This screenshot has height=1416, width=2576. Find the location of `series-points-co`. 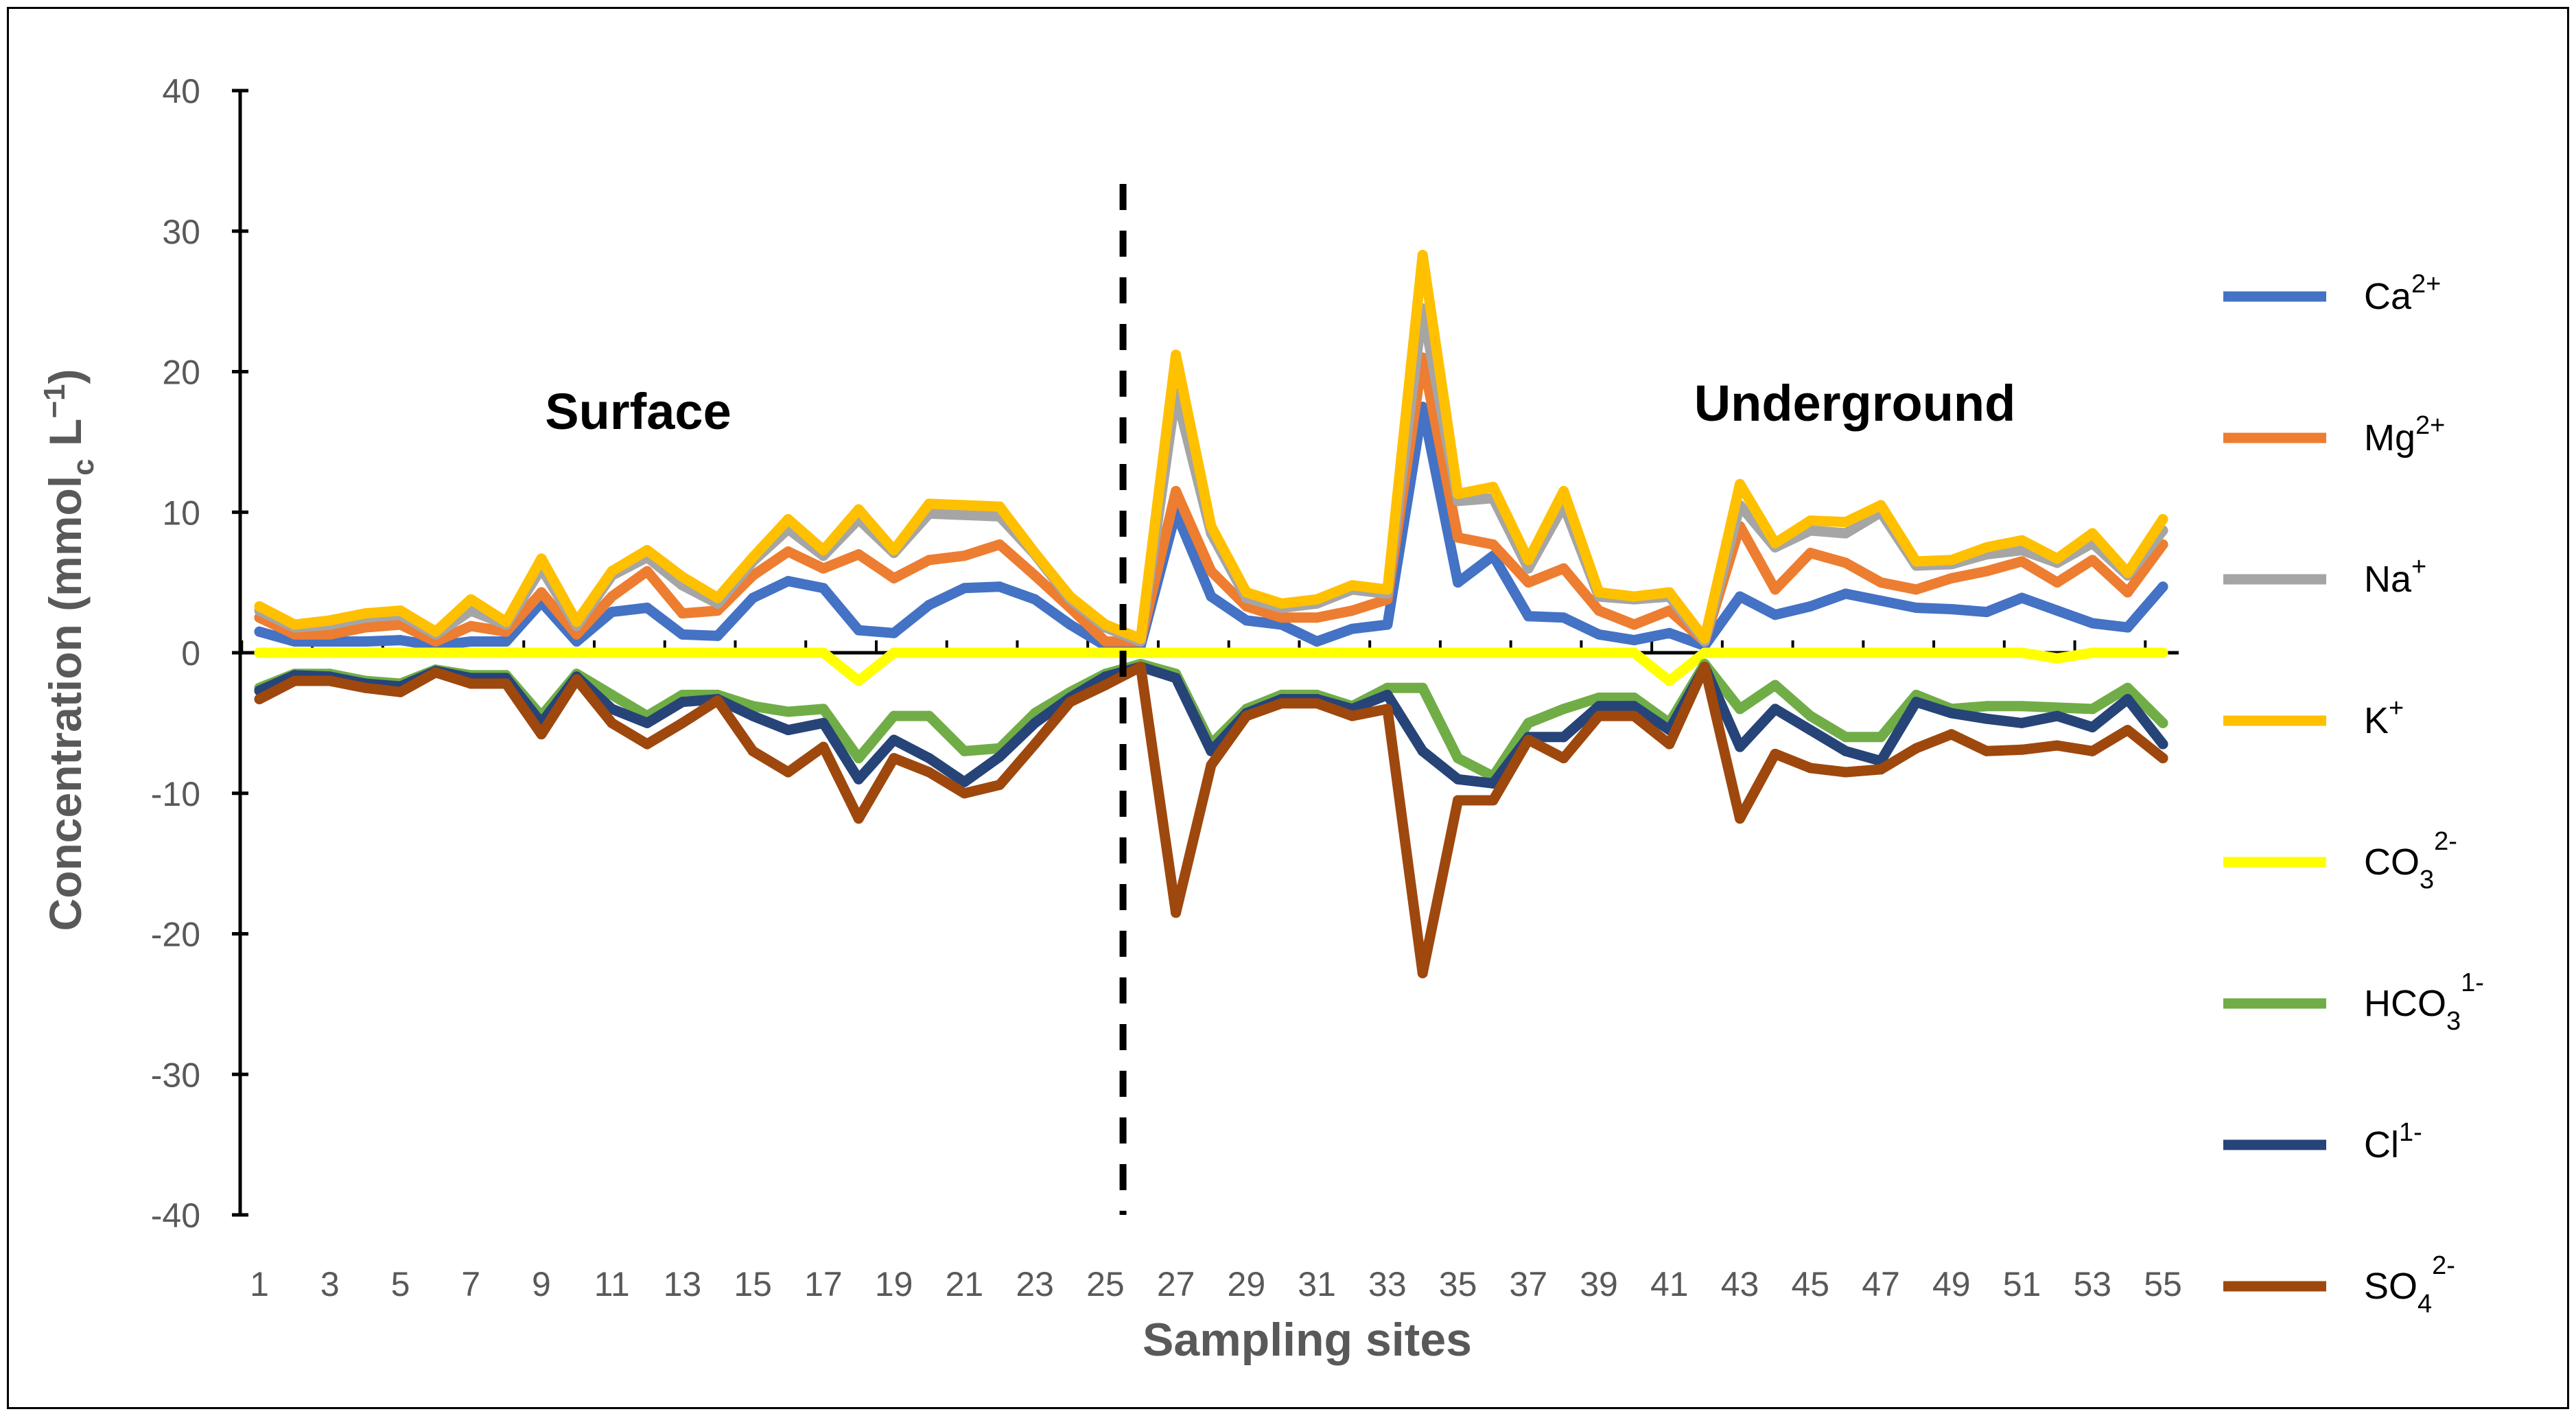

series-points-co is located at coordinates (1211, 666).